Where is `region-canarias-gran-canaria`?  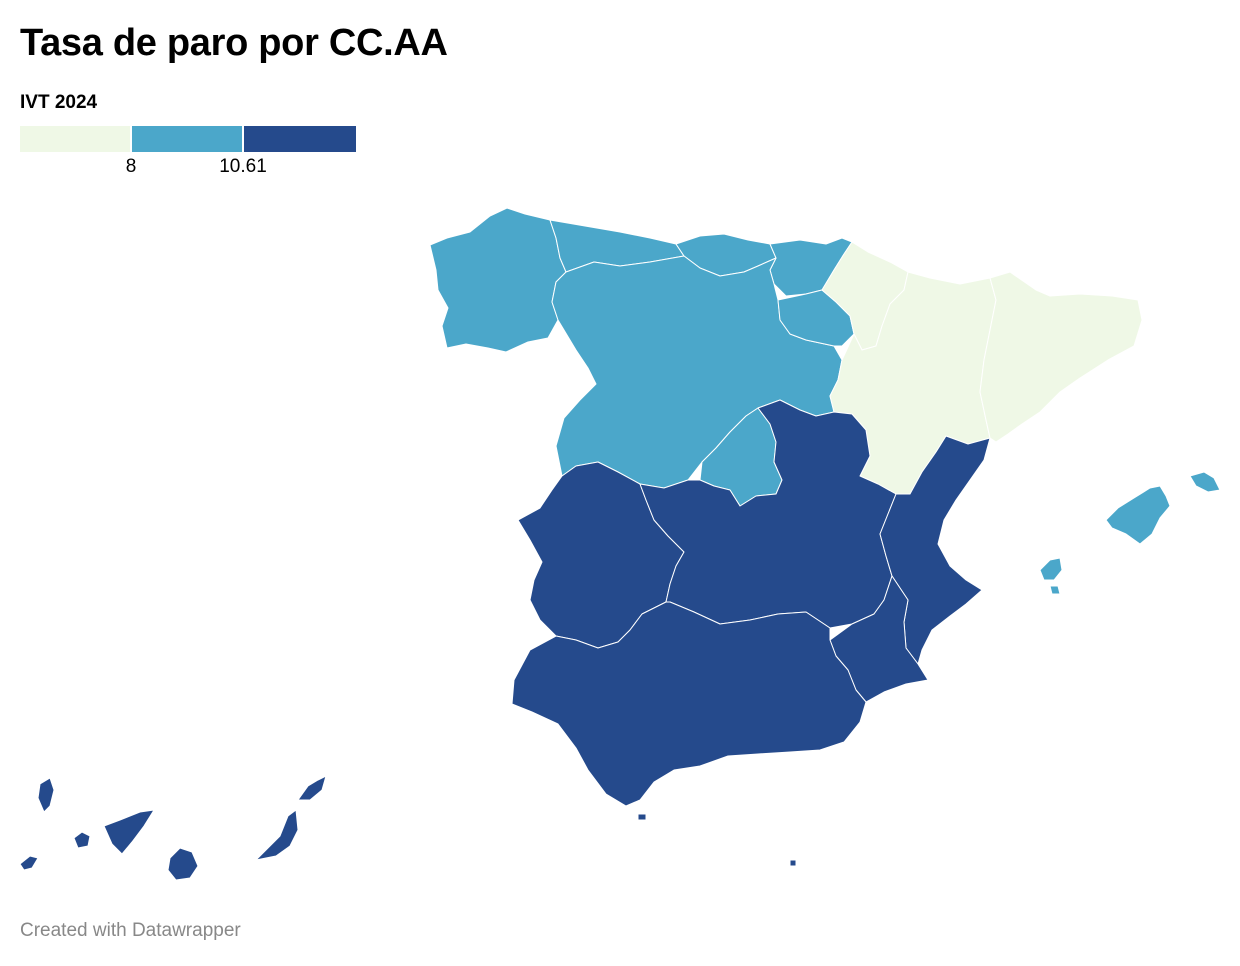 region-canarias-gran-canaria is located at coordinates (183, 864).